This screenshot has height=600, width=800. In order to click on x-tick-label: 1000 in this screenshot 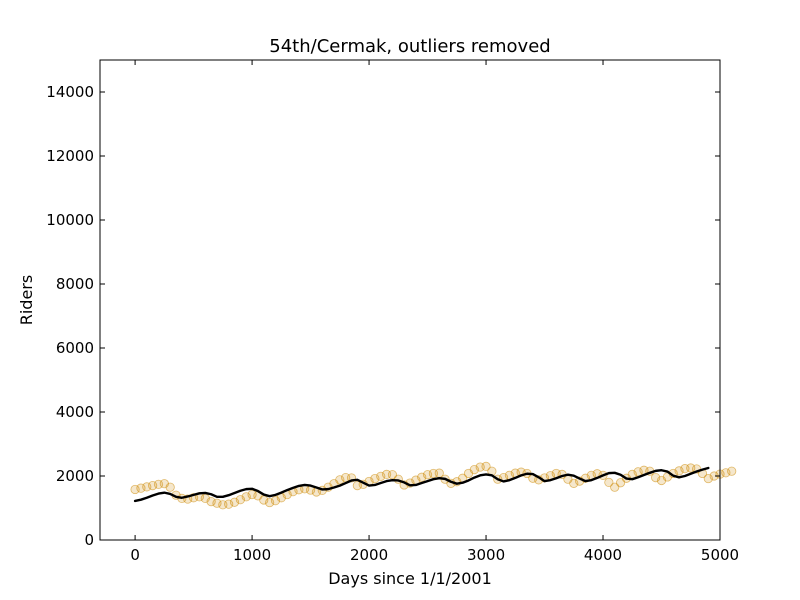, I will do `click(252, 555)`.